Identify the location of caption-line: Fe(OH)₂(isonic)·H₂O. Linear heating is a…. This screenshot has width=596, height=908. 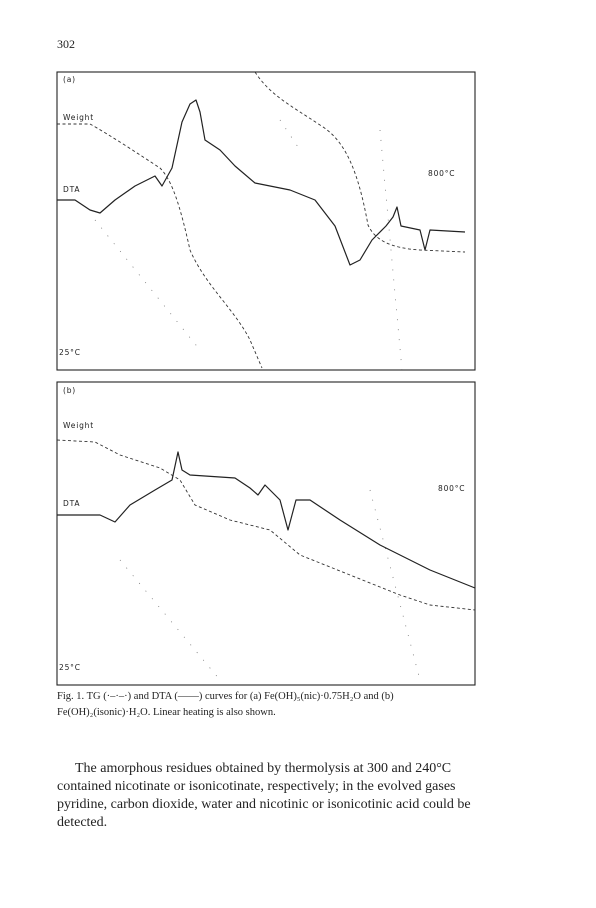
(166, 712).